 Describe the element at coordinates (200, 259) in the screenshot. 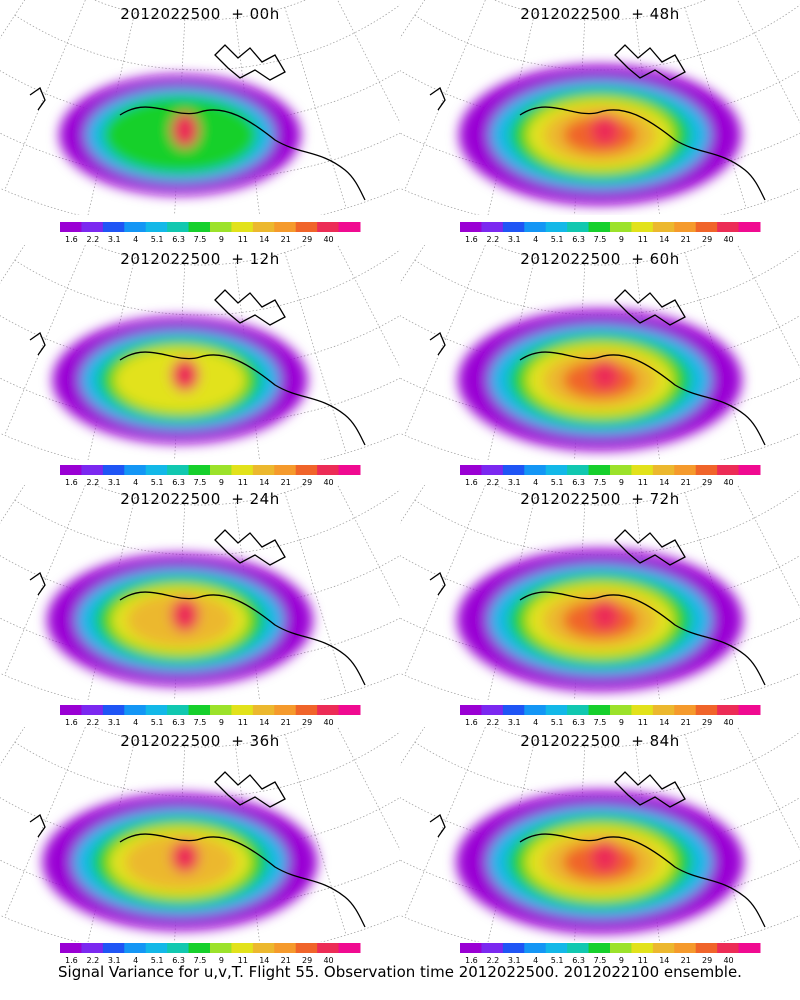

I see `panel-title: 2012022500 + 12h` at that location.